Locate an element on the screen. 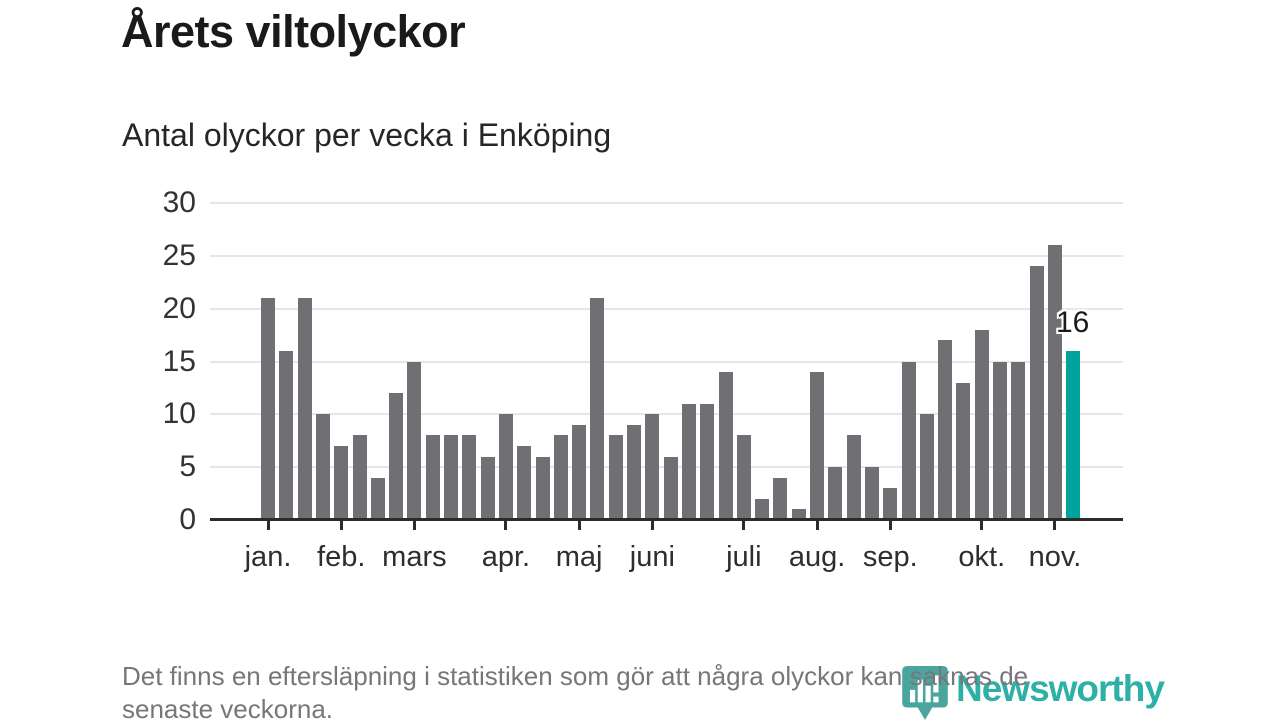  newsworthy-wordmark: Newsworthy is located at coordinates (1060, 688).